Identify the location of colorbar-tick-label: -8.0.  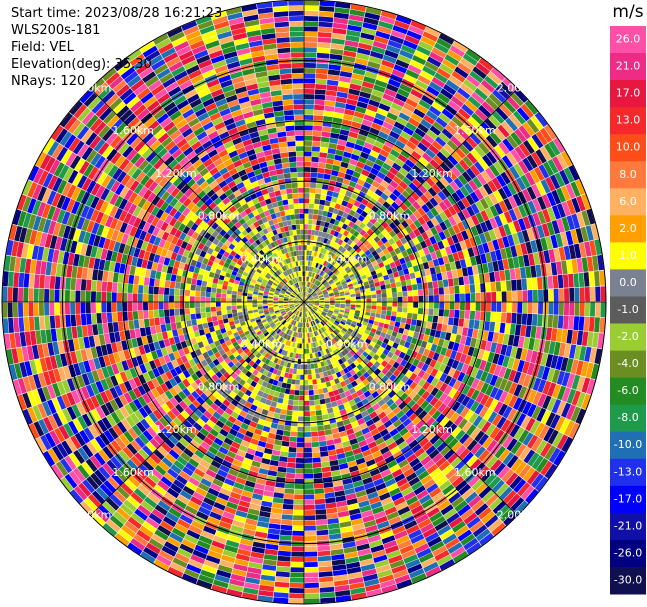
(627, 417).